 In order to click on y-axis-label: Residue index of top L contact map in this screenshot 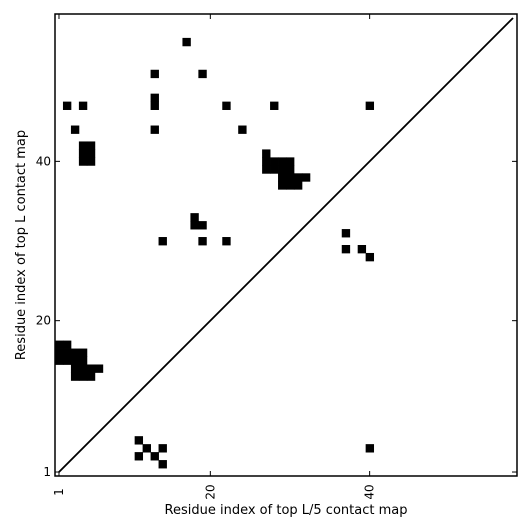, I will do `click(21, 245)`.